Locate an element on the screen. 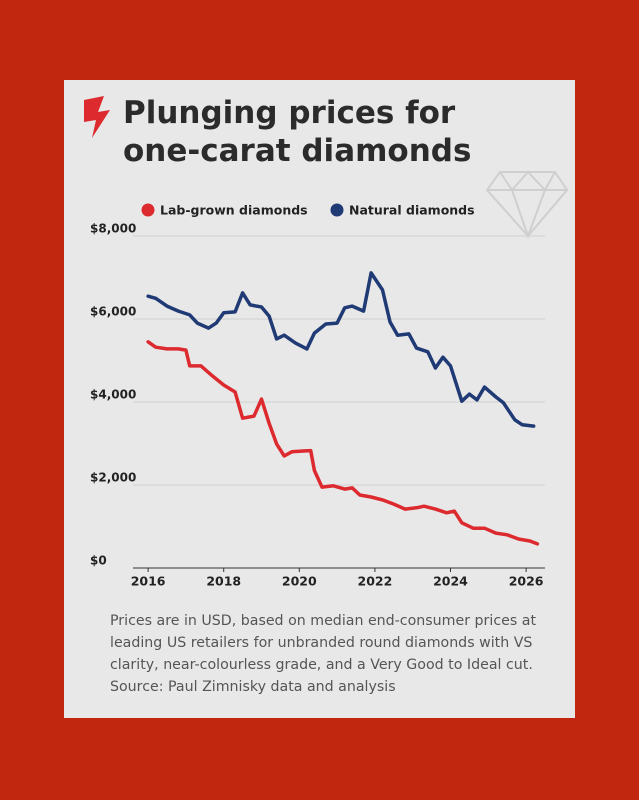 The width and height of the screenshot is (639, 800). y-tick-label: $2,000 is located at coordinates (113, 478).